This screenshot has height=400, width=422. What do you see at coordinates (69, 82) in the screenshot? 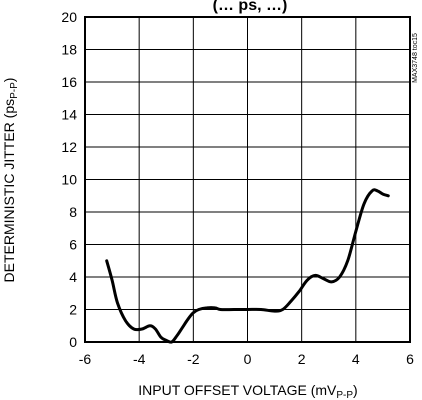
I see `y-tick-label: 16` at bounding box center [69, 82].